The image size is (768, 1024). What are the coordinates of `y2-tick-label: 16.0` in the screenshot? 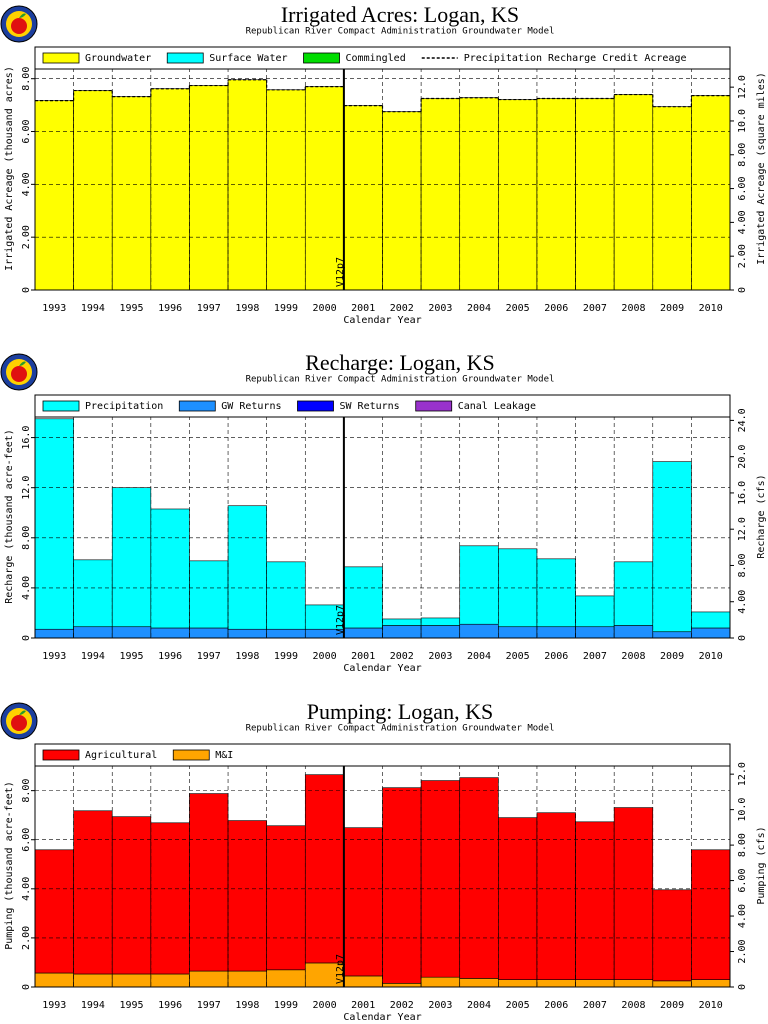 It's located at (742, 493).